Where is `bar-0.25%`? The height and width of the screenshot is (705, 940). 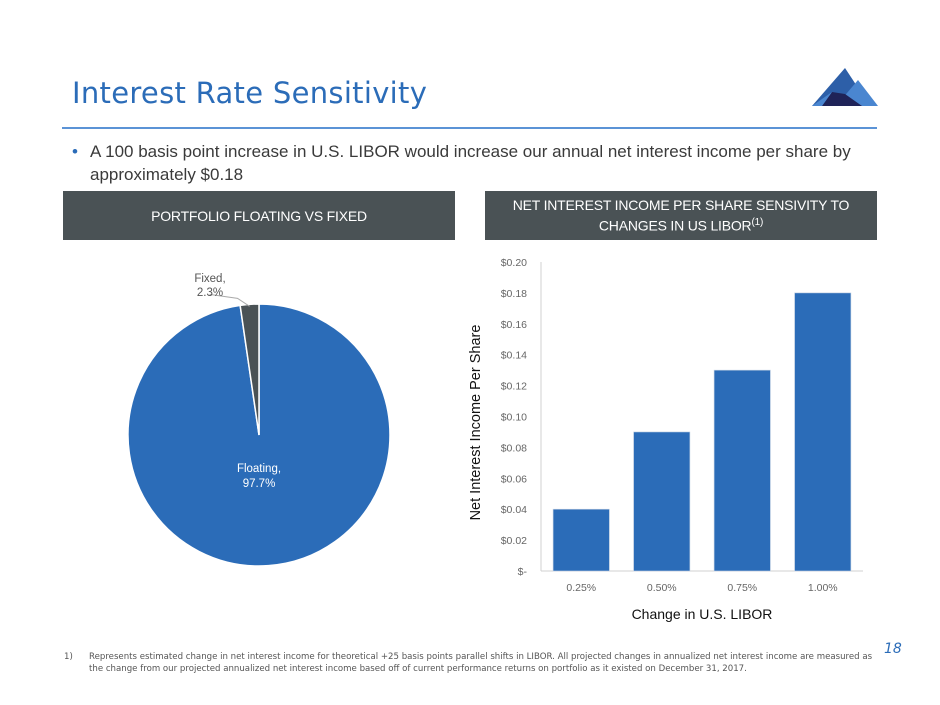
bar-0.25% is located at coordinates (581, 540).